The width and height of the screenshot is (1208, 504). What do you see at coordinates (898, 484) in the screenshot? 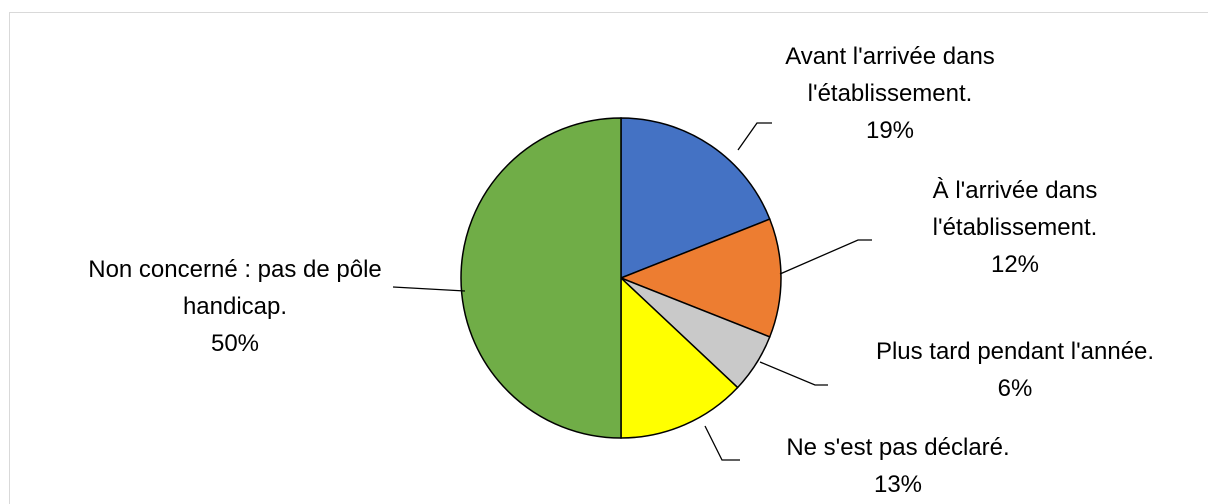
I see `value-label: 13%` at bounding box center [898, 484].